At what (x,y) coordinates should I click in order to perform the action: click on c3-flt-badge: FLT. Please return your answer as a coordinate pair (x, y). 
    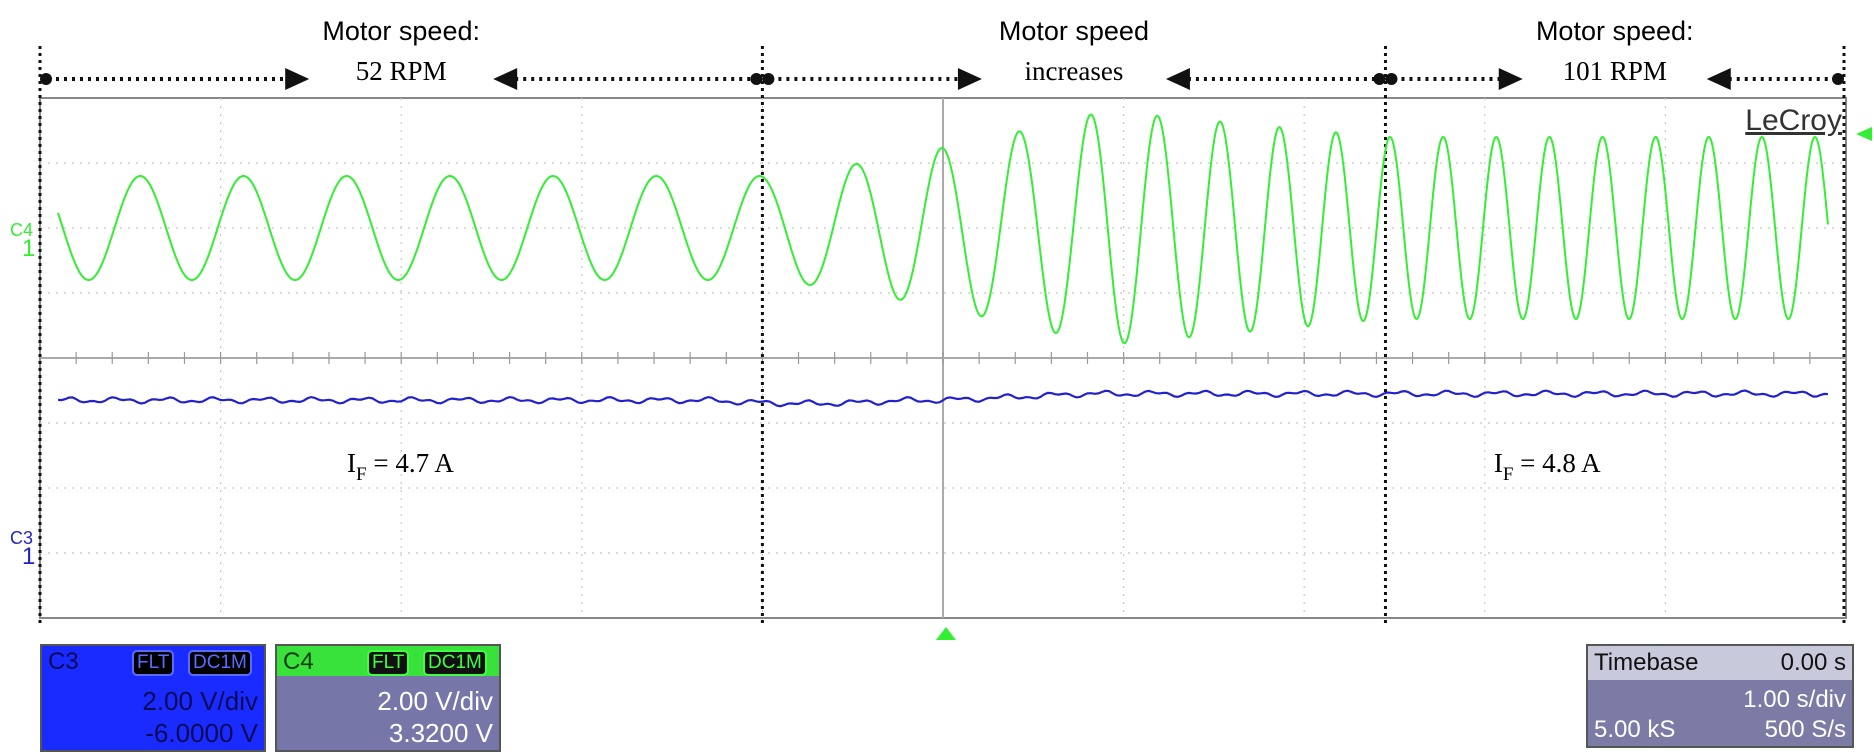
    Looking at the image, I should click on (153, 663).